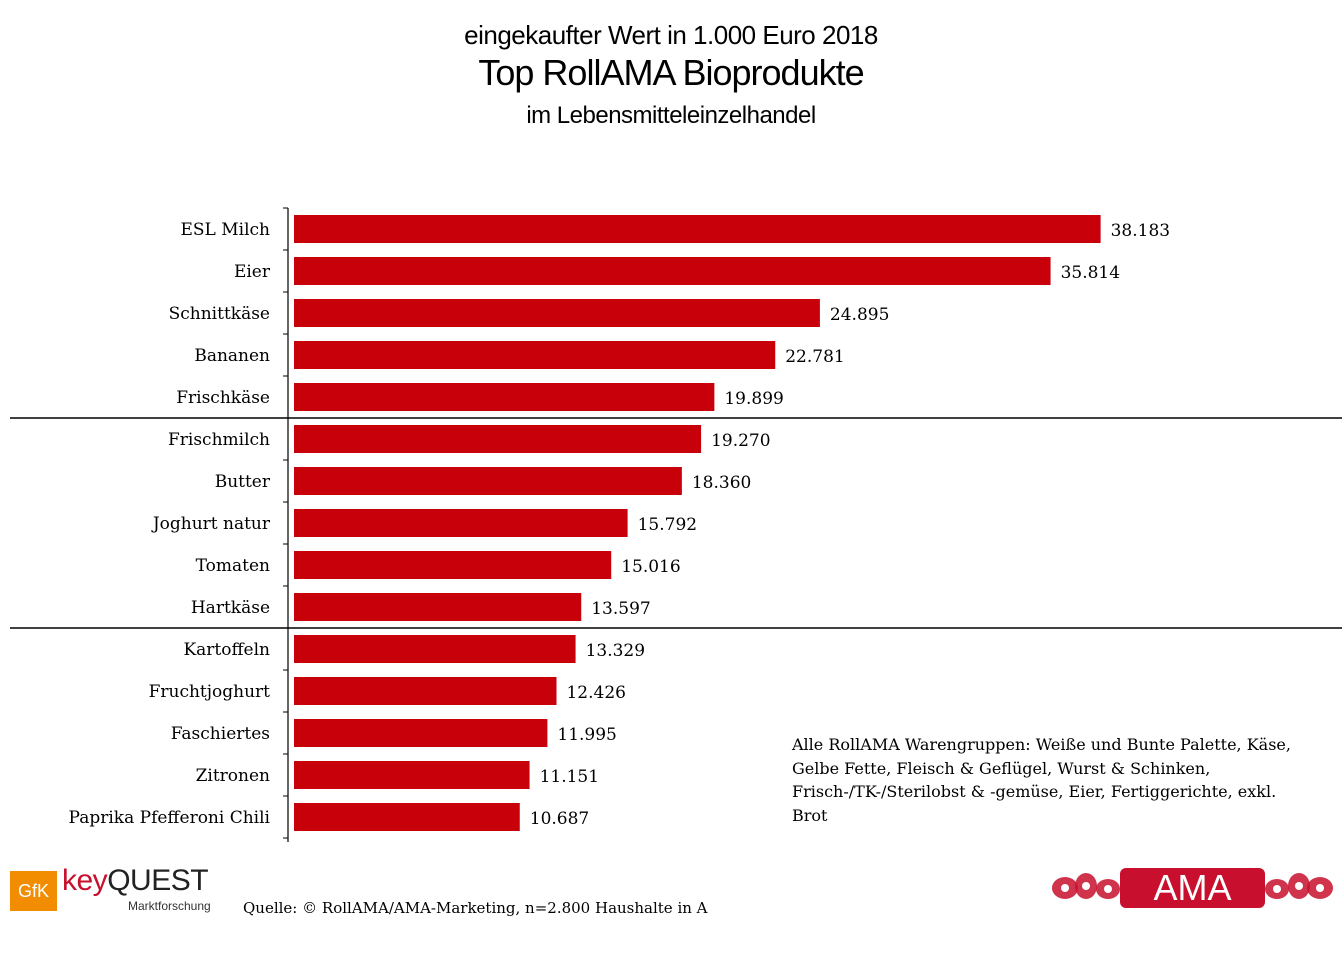 The image size is (1342, 972). I want to click on category-label: Kartoffeln, so click(226, 650).